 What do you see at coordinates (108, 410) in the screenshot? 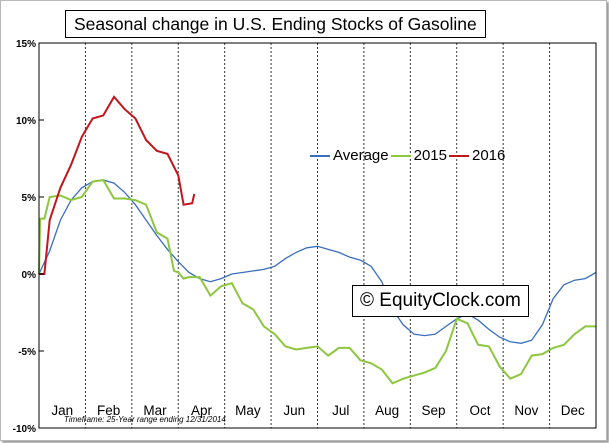
I see `month-label-feb: Feb` at bounding box center [108, 410].